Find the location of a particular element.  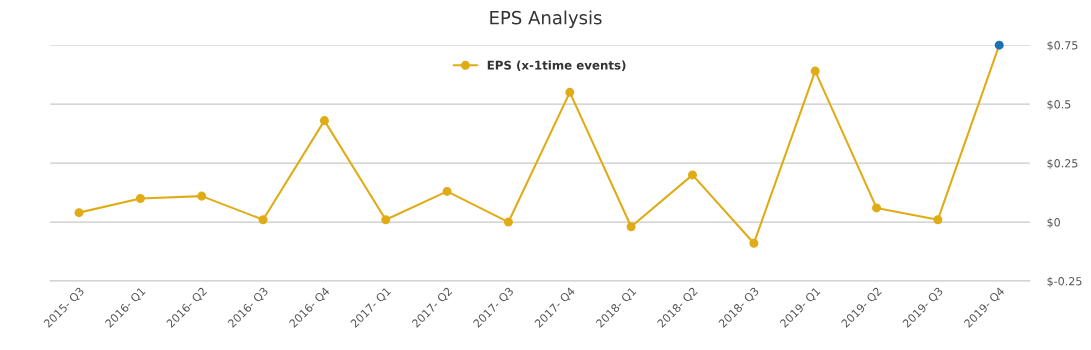

y-tick-label: $0.75 is located at coordinates (1062, 46).